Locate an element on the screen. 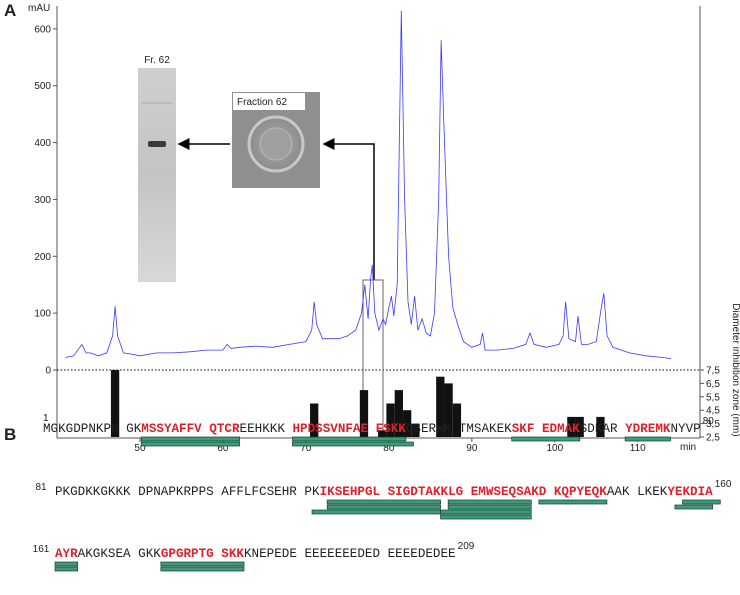 The height and width of the screenshot is (595, 740). residue-number: 160 is located at coordinates (723, 484).